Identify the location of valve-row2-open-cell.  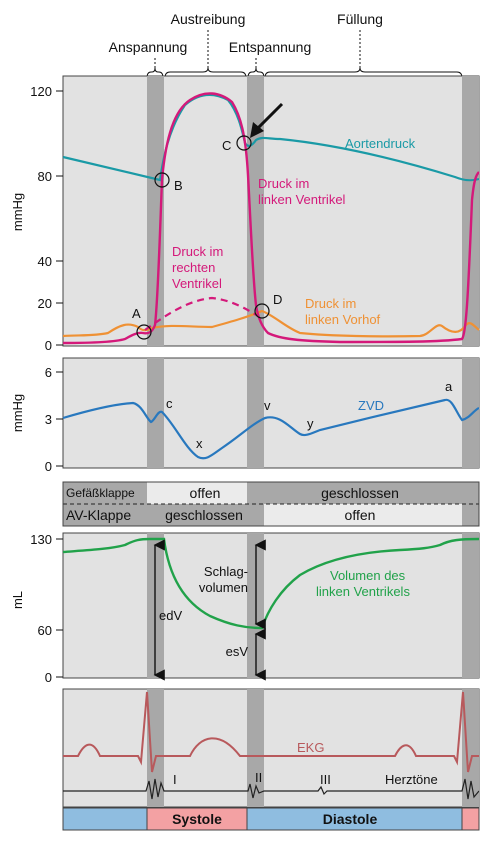
(363, 515).